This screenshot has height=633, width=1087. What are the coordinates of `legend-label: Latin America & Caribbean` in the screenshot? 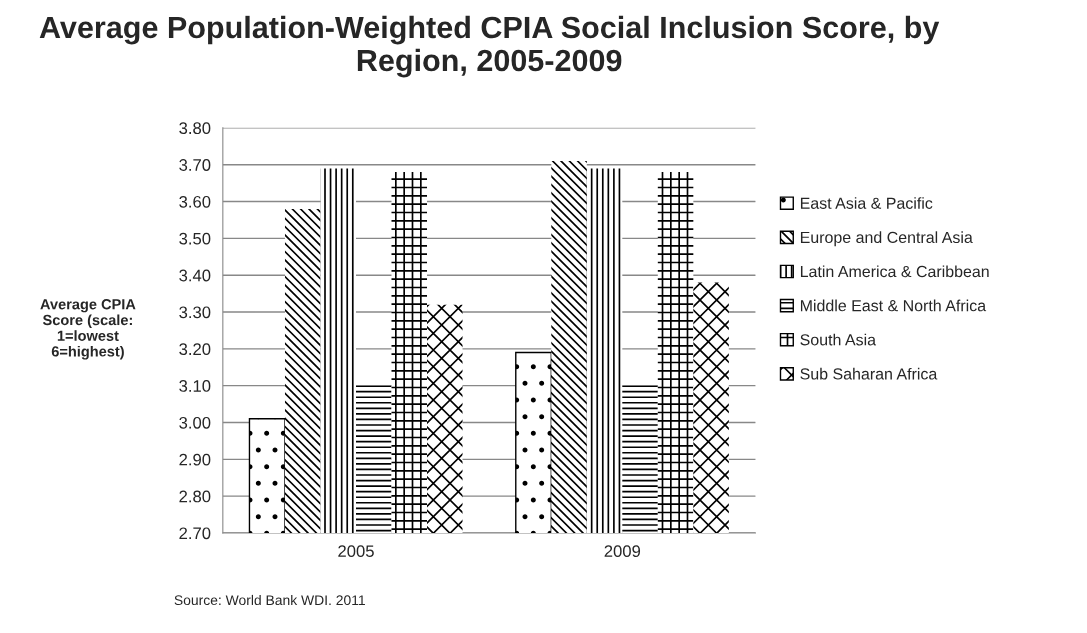 It's located at (894, 271).